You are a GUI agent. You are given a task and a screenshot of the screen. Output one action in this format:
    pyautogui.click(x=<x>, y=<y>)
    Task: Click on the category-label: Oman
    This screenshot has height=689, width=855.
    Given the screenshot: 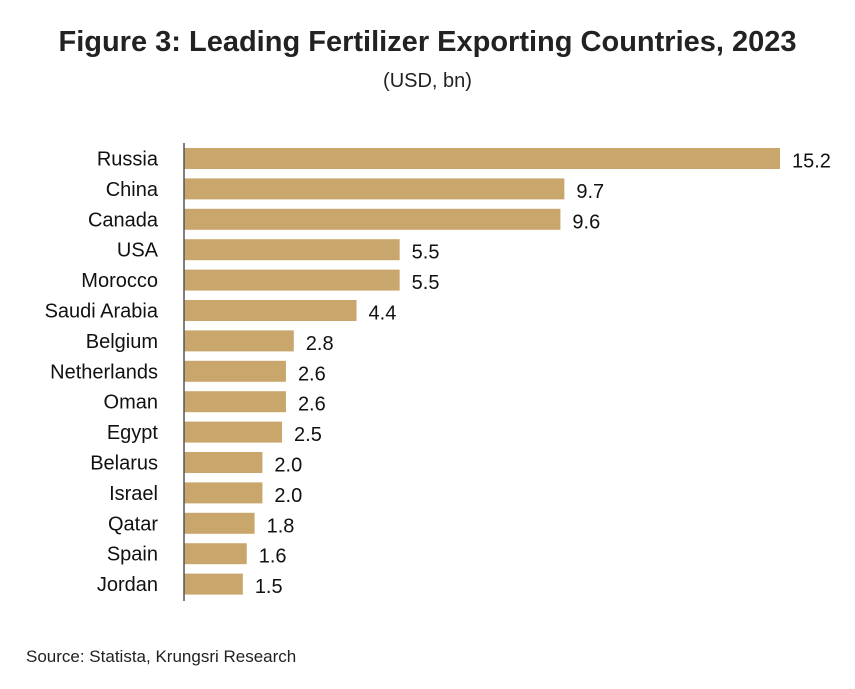 What is the action you would take?
    pyautogui.click(x=131, y=403)
    